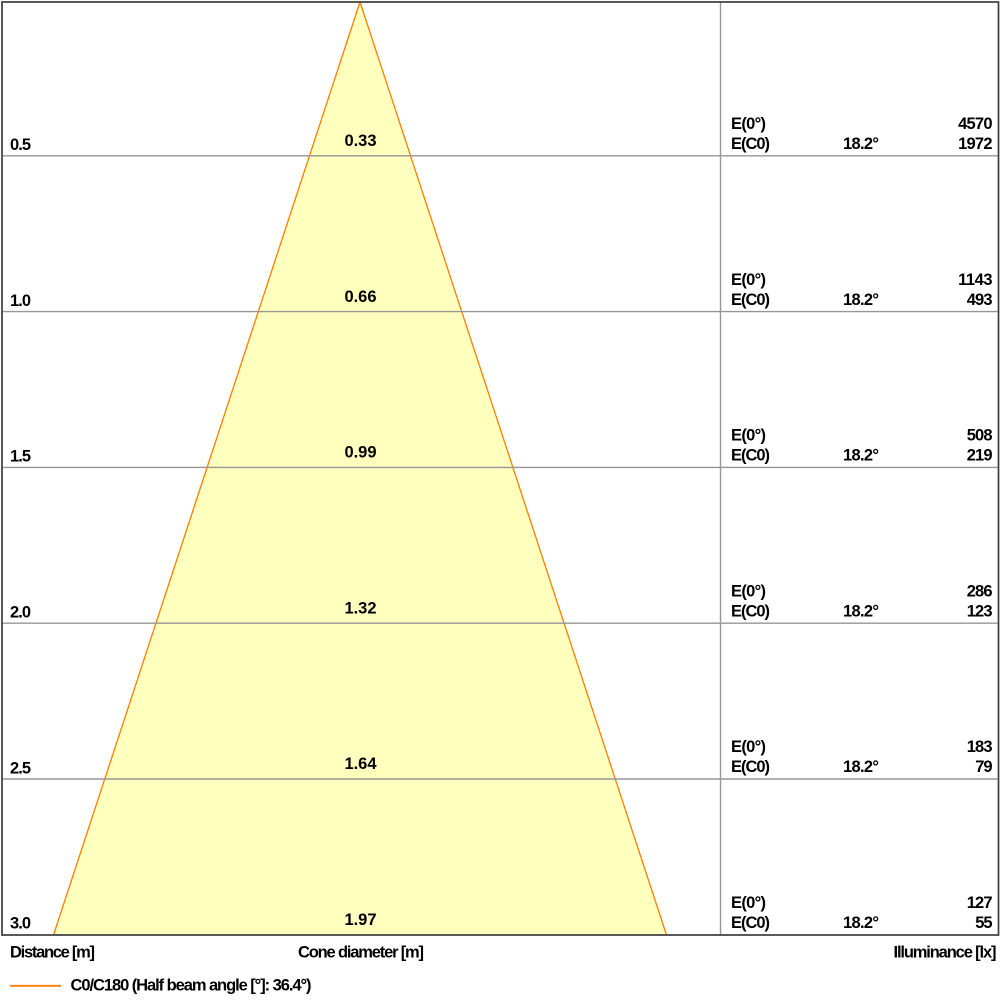  What do you see at coordinates (361, 764) in the screenshot?
I see `svg-text: 1.64` at bounding box center [361, 764].